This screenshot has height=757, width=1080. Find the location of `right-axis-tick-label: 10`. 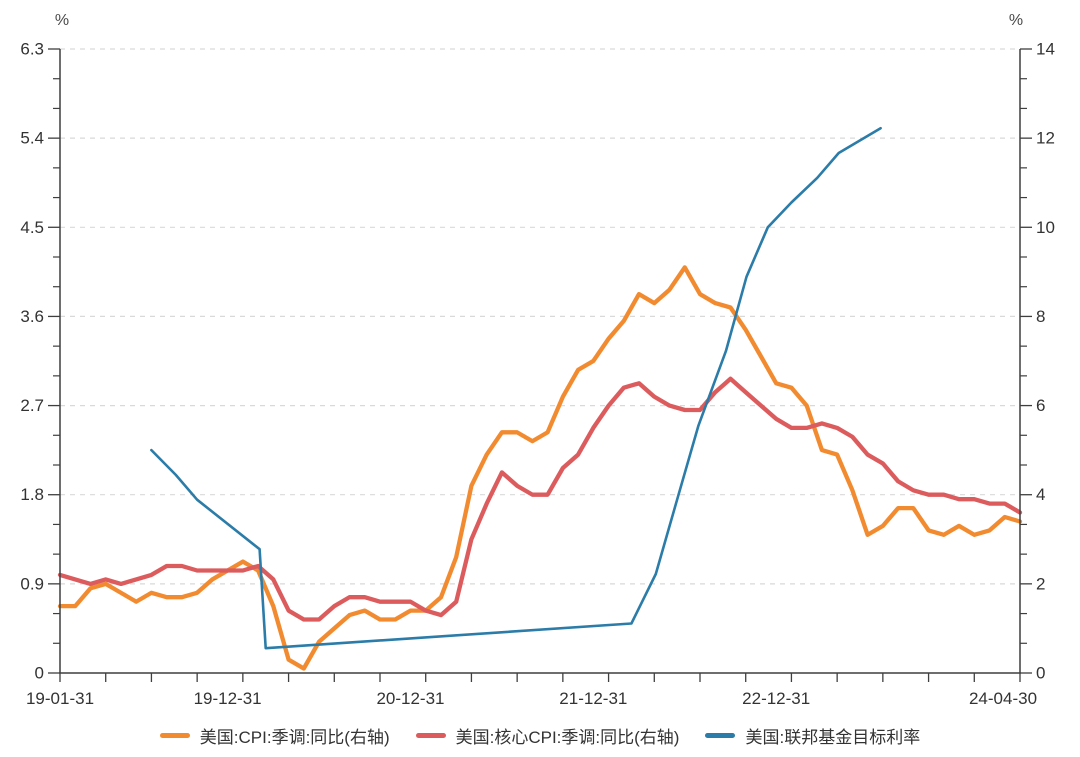

right-axis-tick-label: 10 is located at coordinates (1045, 227).